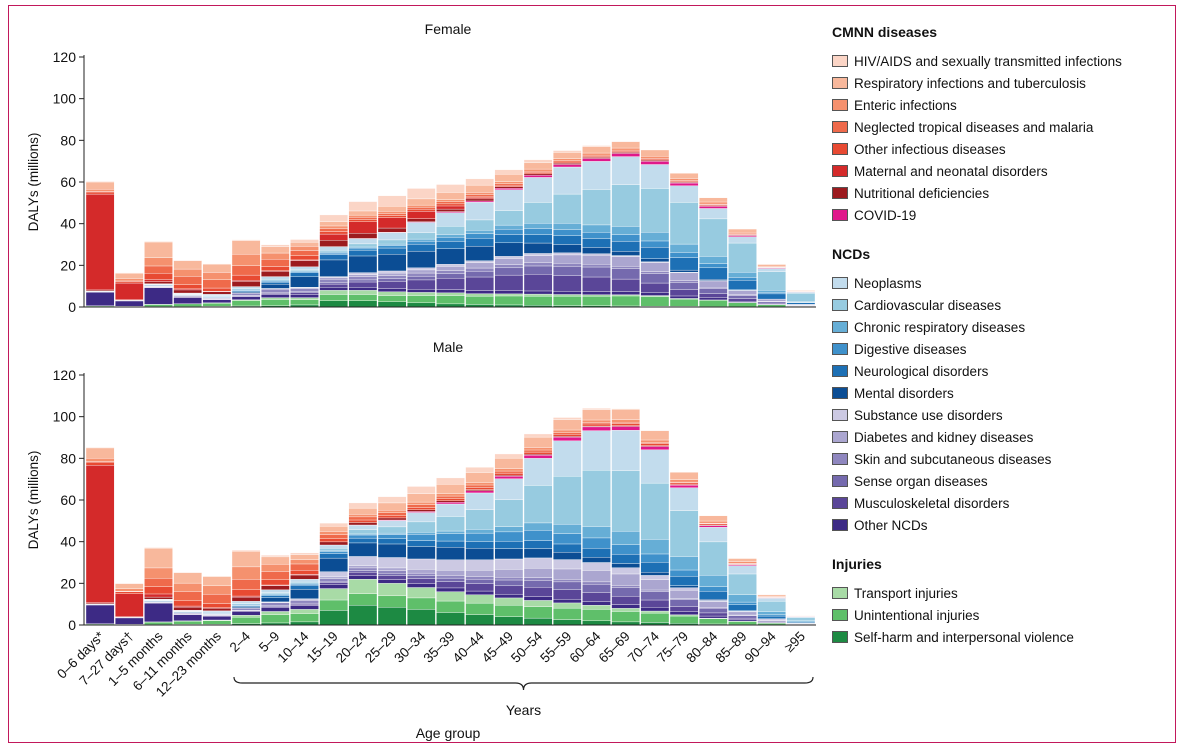  I want to click on bar-segment-selfharm, so click(479, 620).